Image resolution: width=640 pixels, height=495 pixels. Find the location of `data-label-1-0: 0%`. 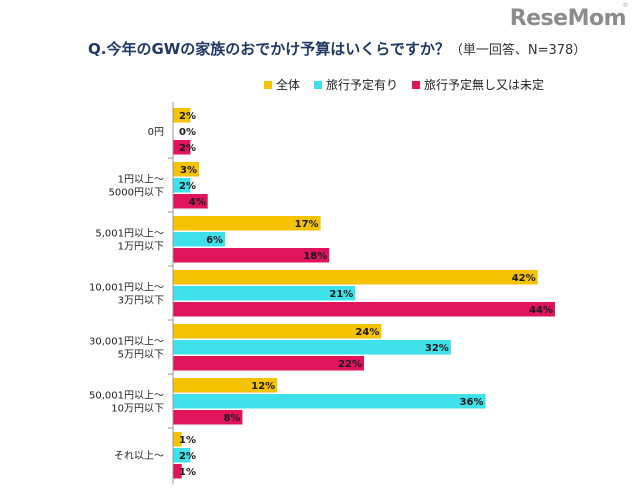

data-label-1-0: 0% is located at coordinates (187, 132).